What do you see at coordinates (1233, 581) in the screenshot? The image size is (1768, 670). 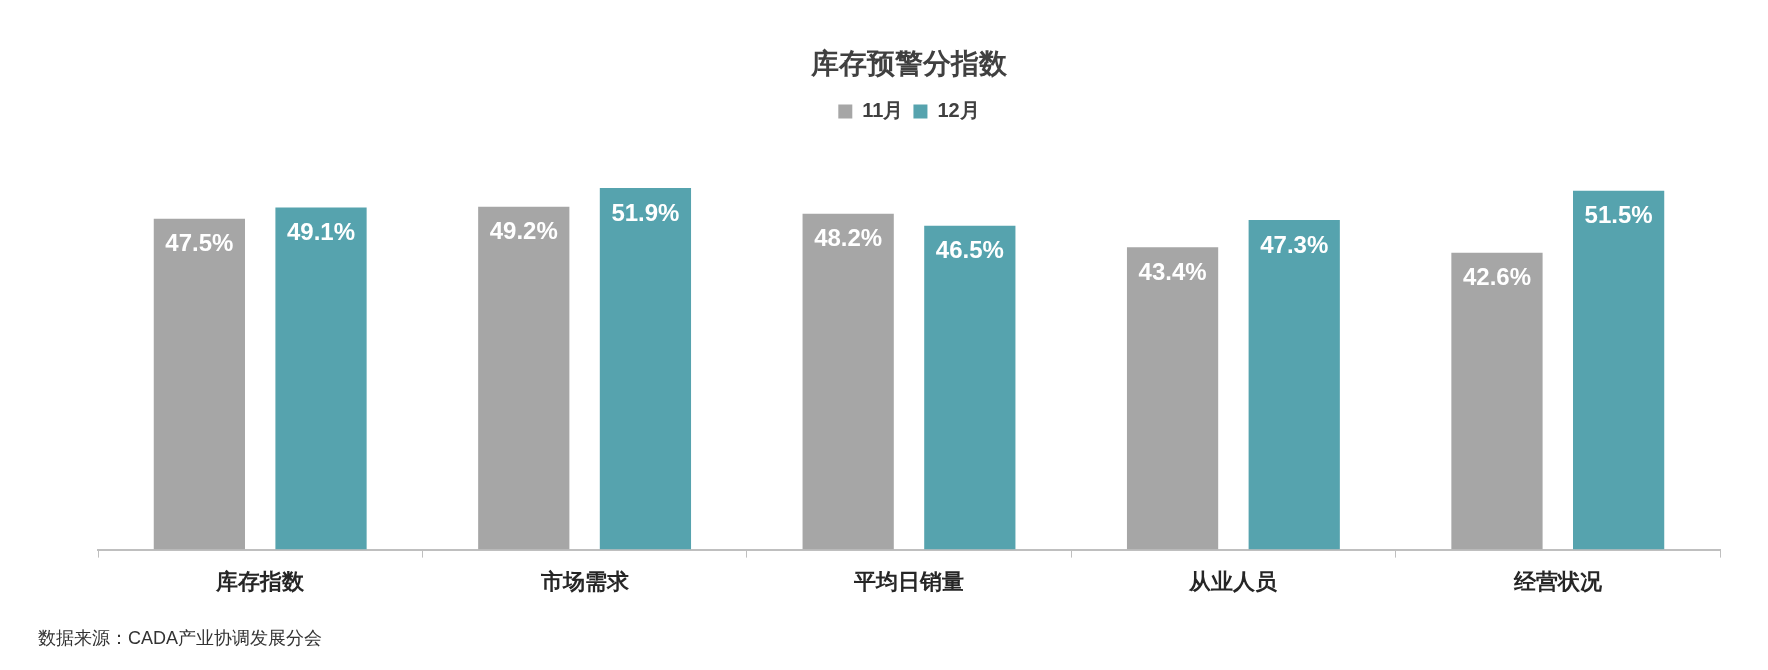 I see `x-tick-label: 从业人员` at bounding box center [1233, 581].